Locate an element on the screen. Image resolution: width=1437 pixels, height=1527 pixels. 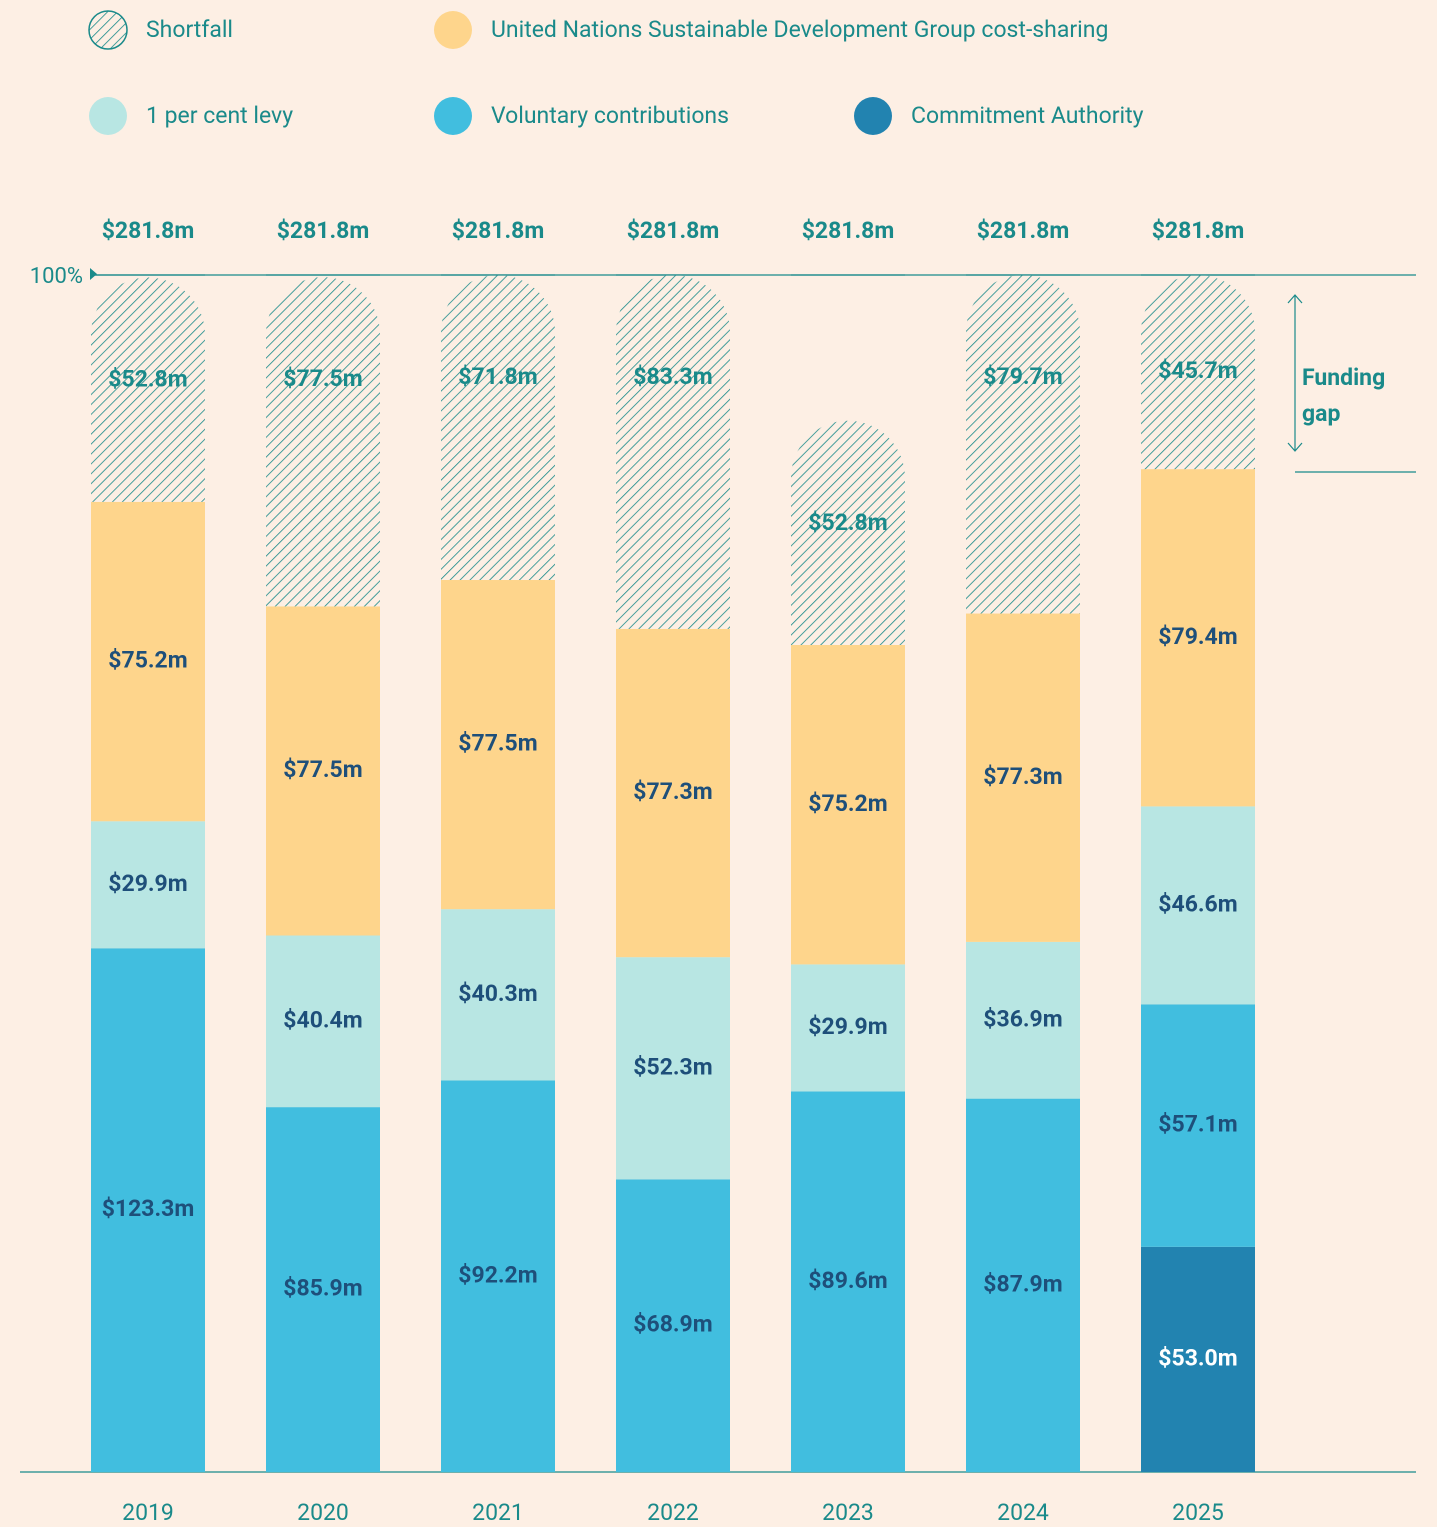
value-label: $79.4m is located at coordinates (1197, 636).